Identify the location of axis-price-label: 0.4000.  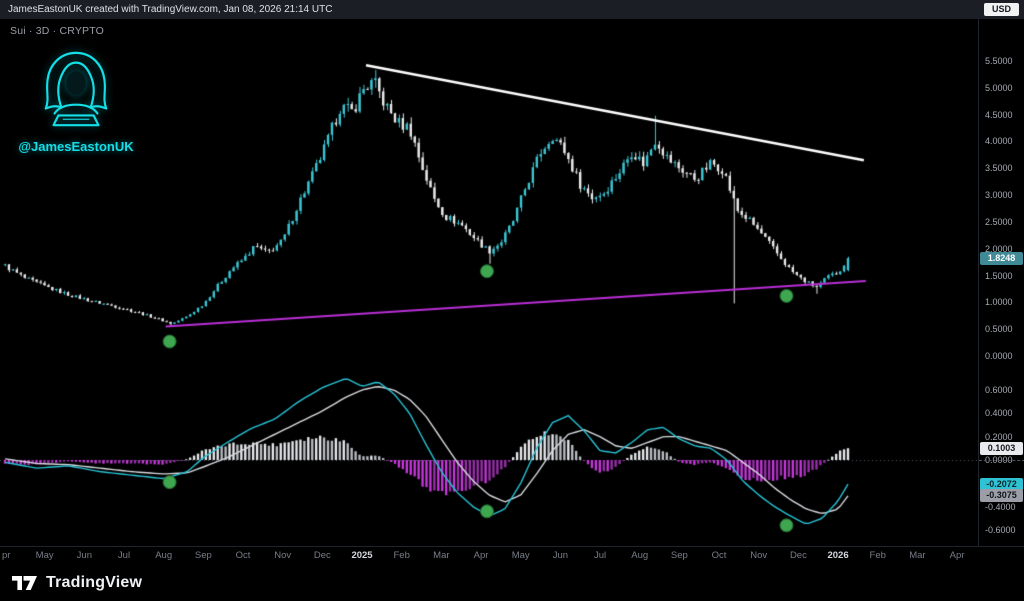
(999, 413).